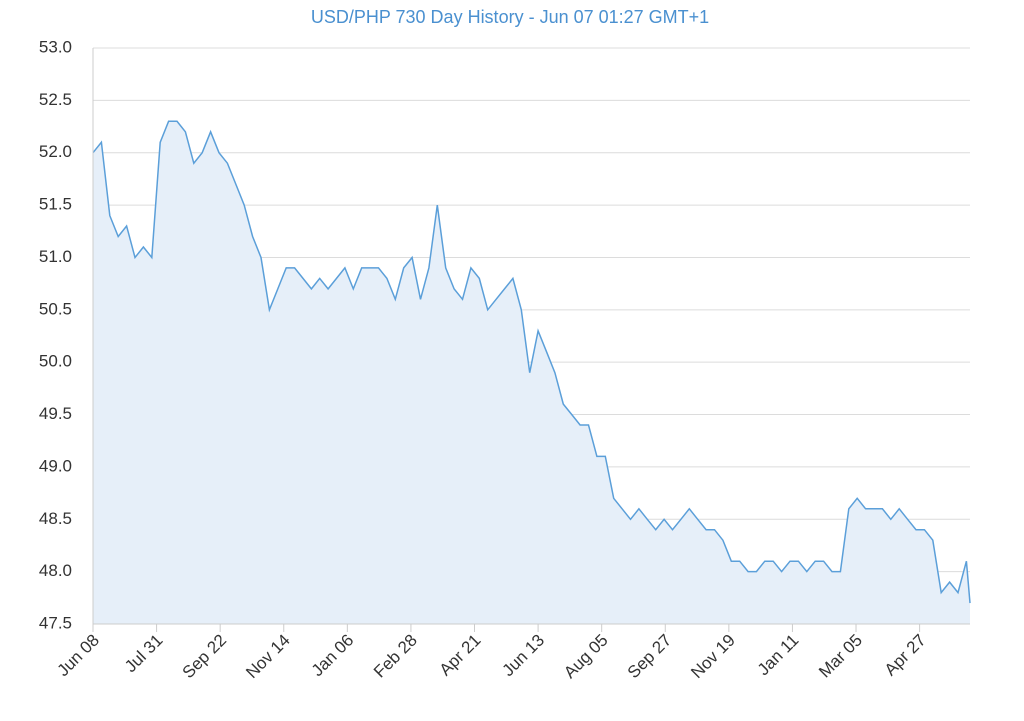 Image resolution: width=1024 pixels, height=721 pixels. What do you see at coordinates (650, 657) in the screenshot?
I see `x-tick-label: Sep 27` at bounding box center [650, 657].